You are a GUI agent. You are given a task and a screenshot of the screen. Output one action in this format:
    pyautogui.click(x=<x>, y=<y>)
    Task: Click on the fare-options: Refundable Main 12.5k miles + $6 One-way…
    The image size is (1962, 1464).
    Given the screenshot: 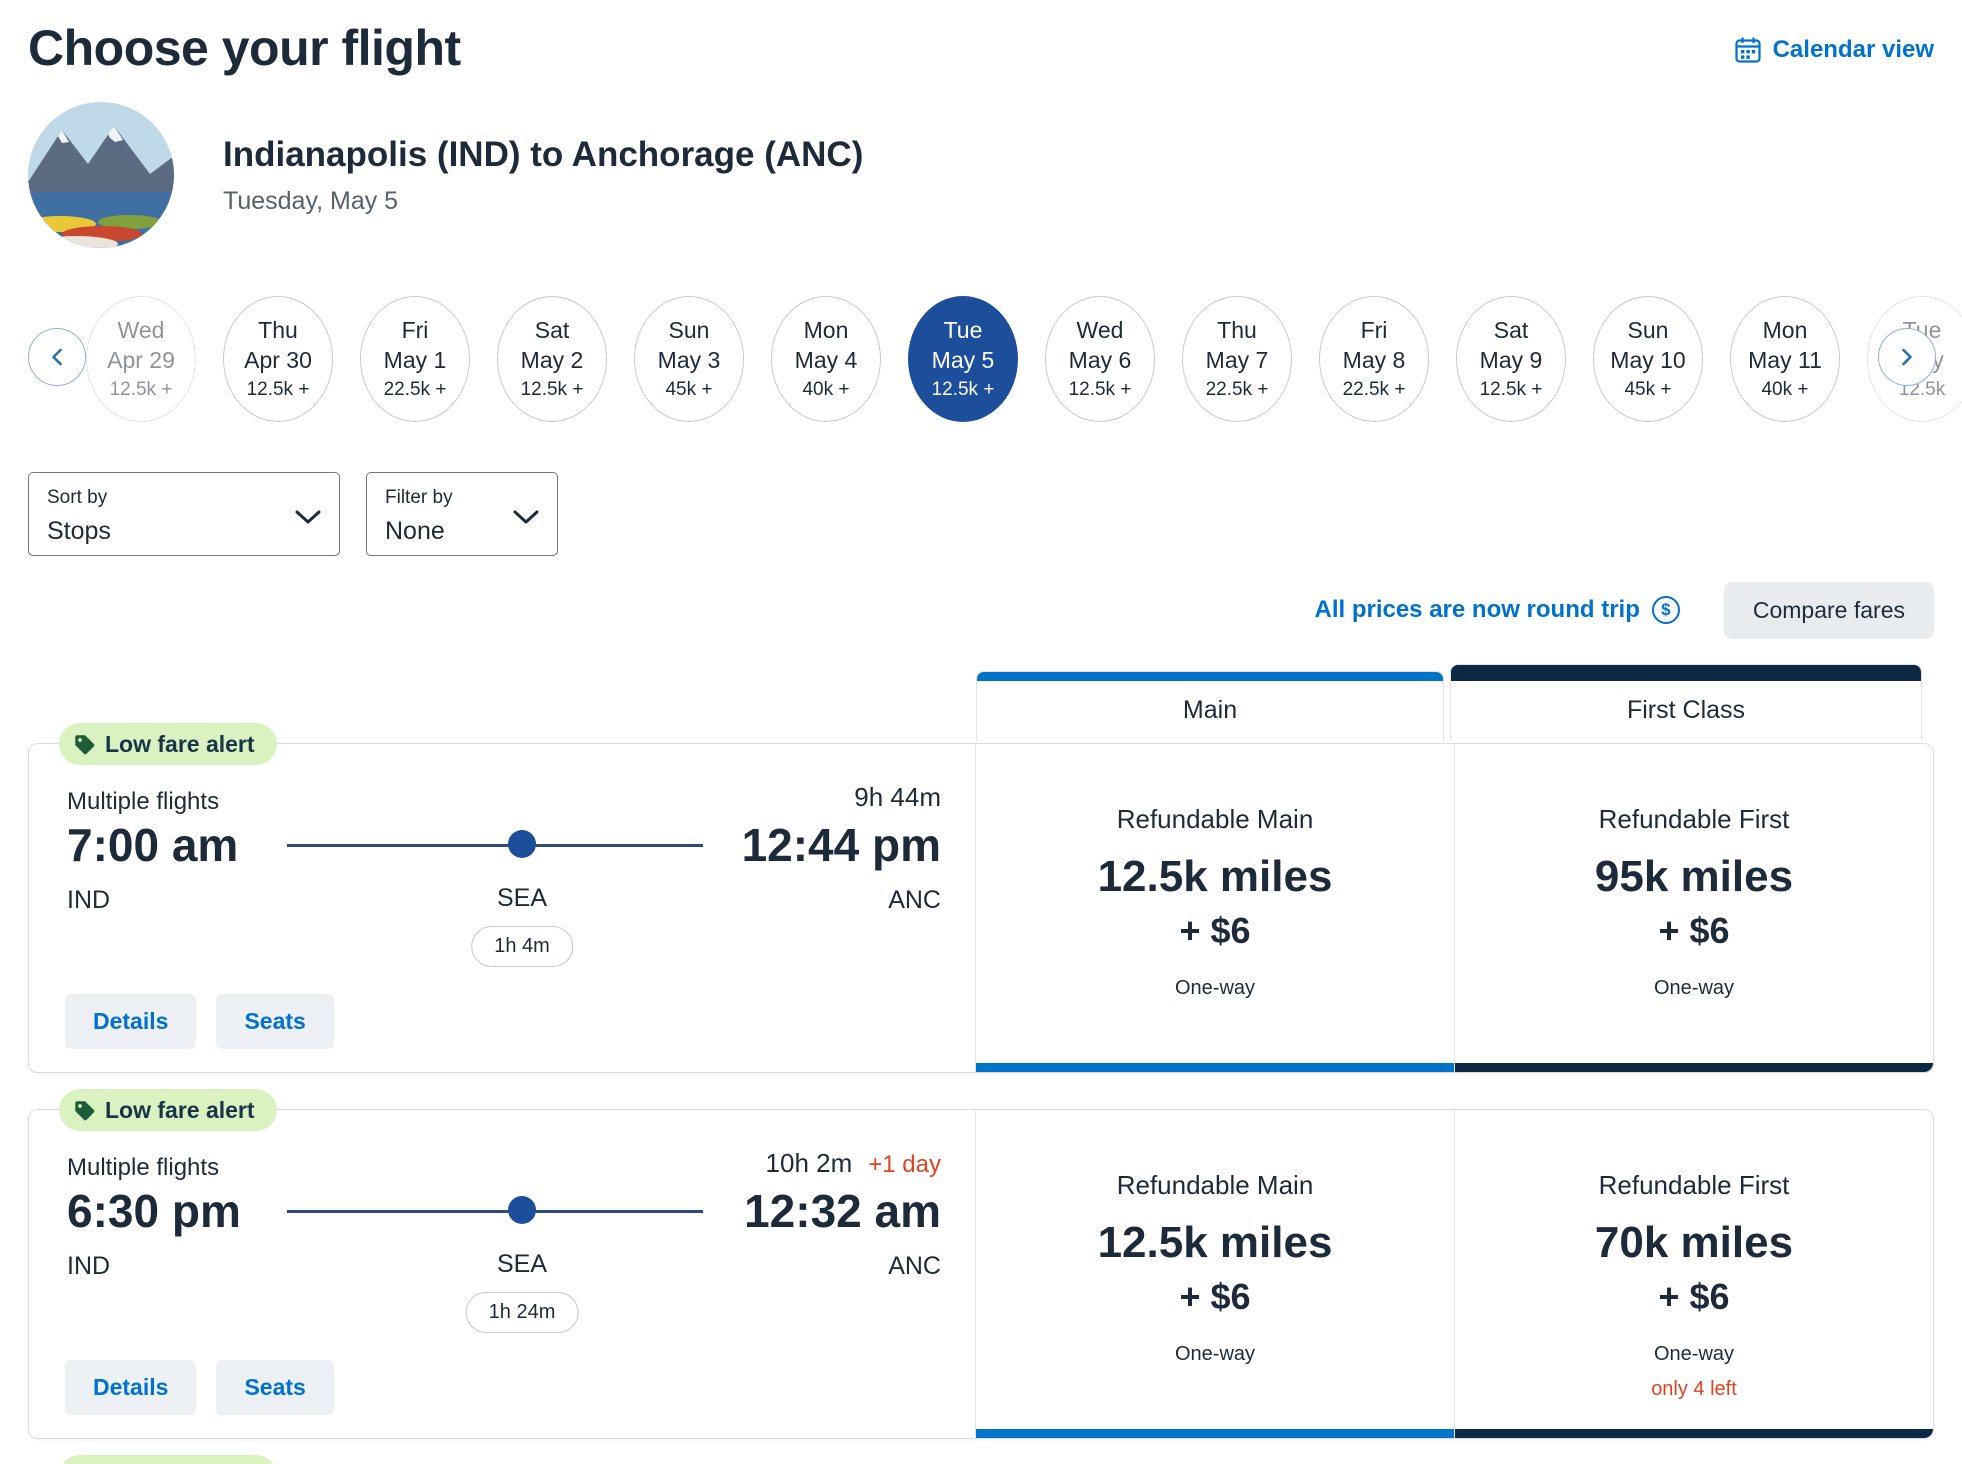 What is the action you would take?
    pyautogui.click(x=1454, y=1274)
    